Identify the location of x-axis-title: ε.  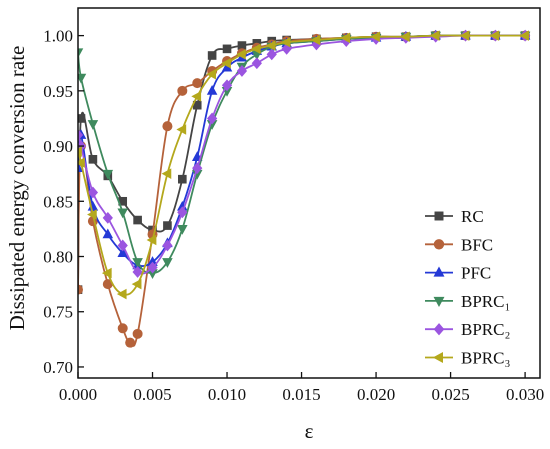
(309, 431).